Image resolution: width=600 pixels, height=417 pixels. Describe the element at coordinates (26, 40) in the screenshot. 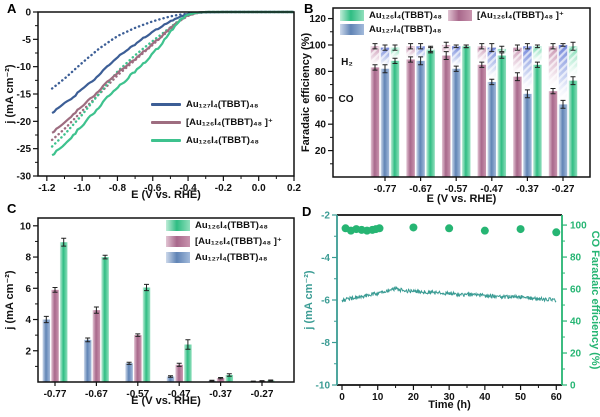

I see `y-tick-label: -5` at that location.